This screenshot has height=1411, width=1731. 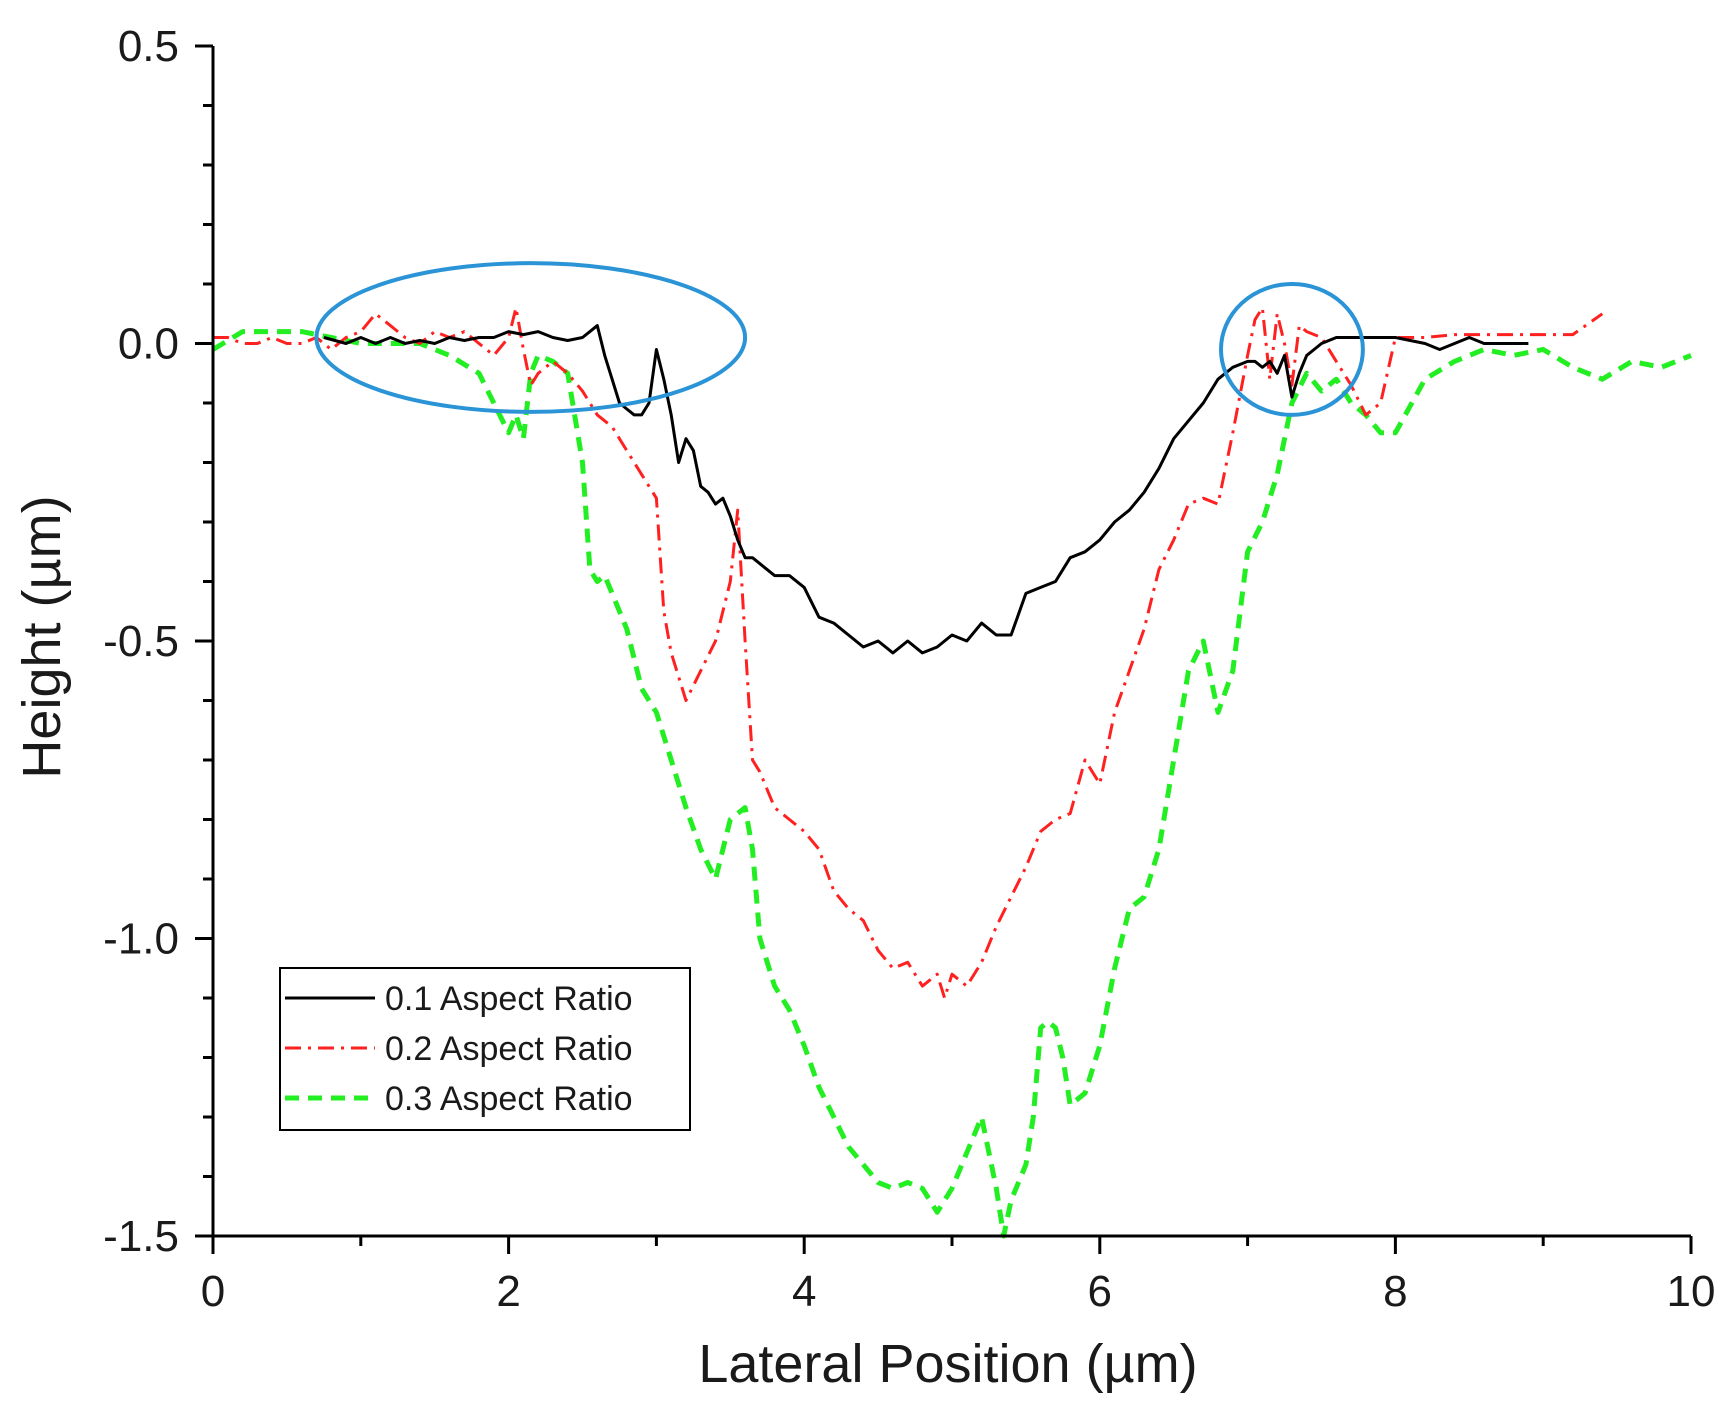 What do you see at coordinates (1100, 1291) in the screenshot?
I see `x-tick-label: 6` at bounding box center [1100, 1291].